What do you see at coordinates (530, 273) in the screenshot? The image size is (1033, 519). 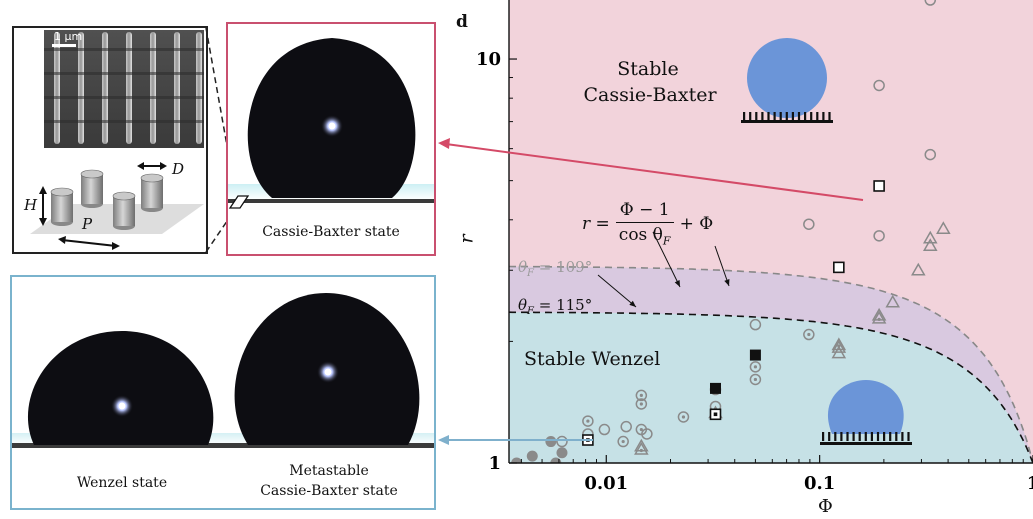 I see `curve-label-109-sub: F` at bounding box center [530, 273].